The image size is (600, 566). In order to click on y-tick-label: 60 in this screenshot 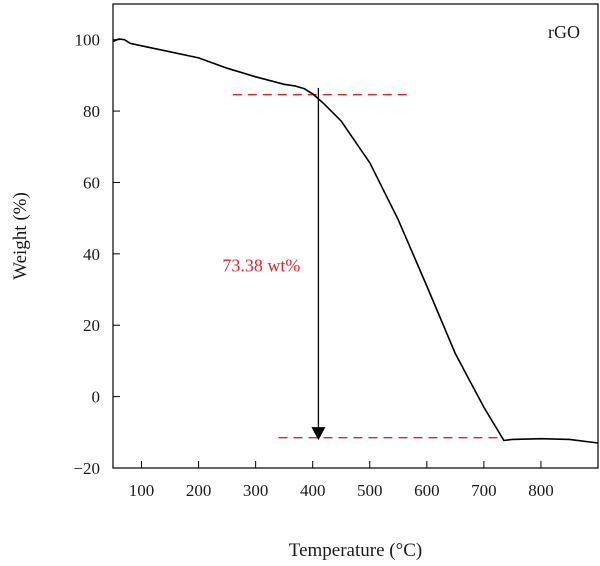, I will do `click(91, 182)`.